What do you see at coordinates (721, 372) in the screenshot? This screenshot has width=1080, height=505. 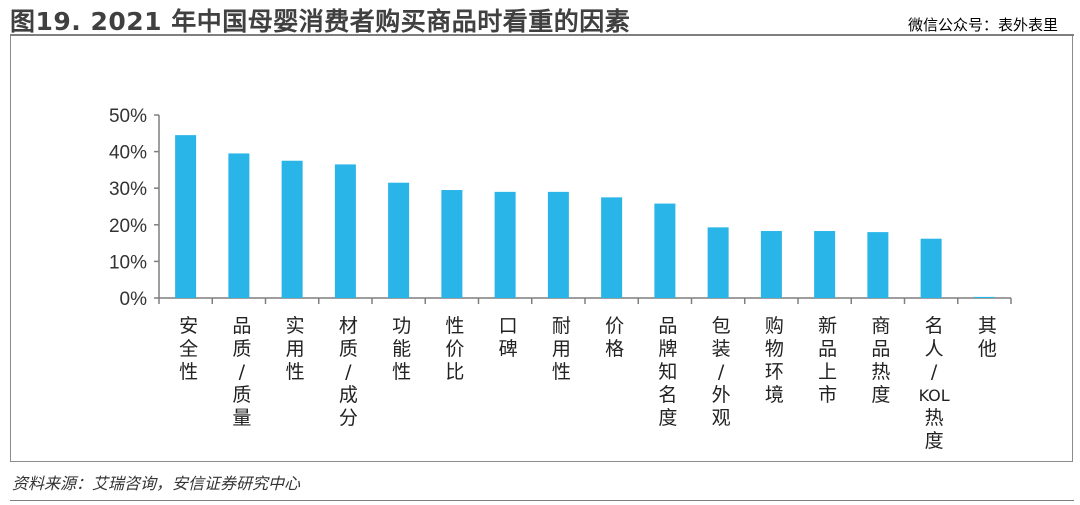 I see `x-tick-label: 包装/外观` at bounding box center [721, 372].